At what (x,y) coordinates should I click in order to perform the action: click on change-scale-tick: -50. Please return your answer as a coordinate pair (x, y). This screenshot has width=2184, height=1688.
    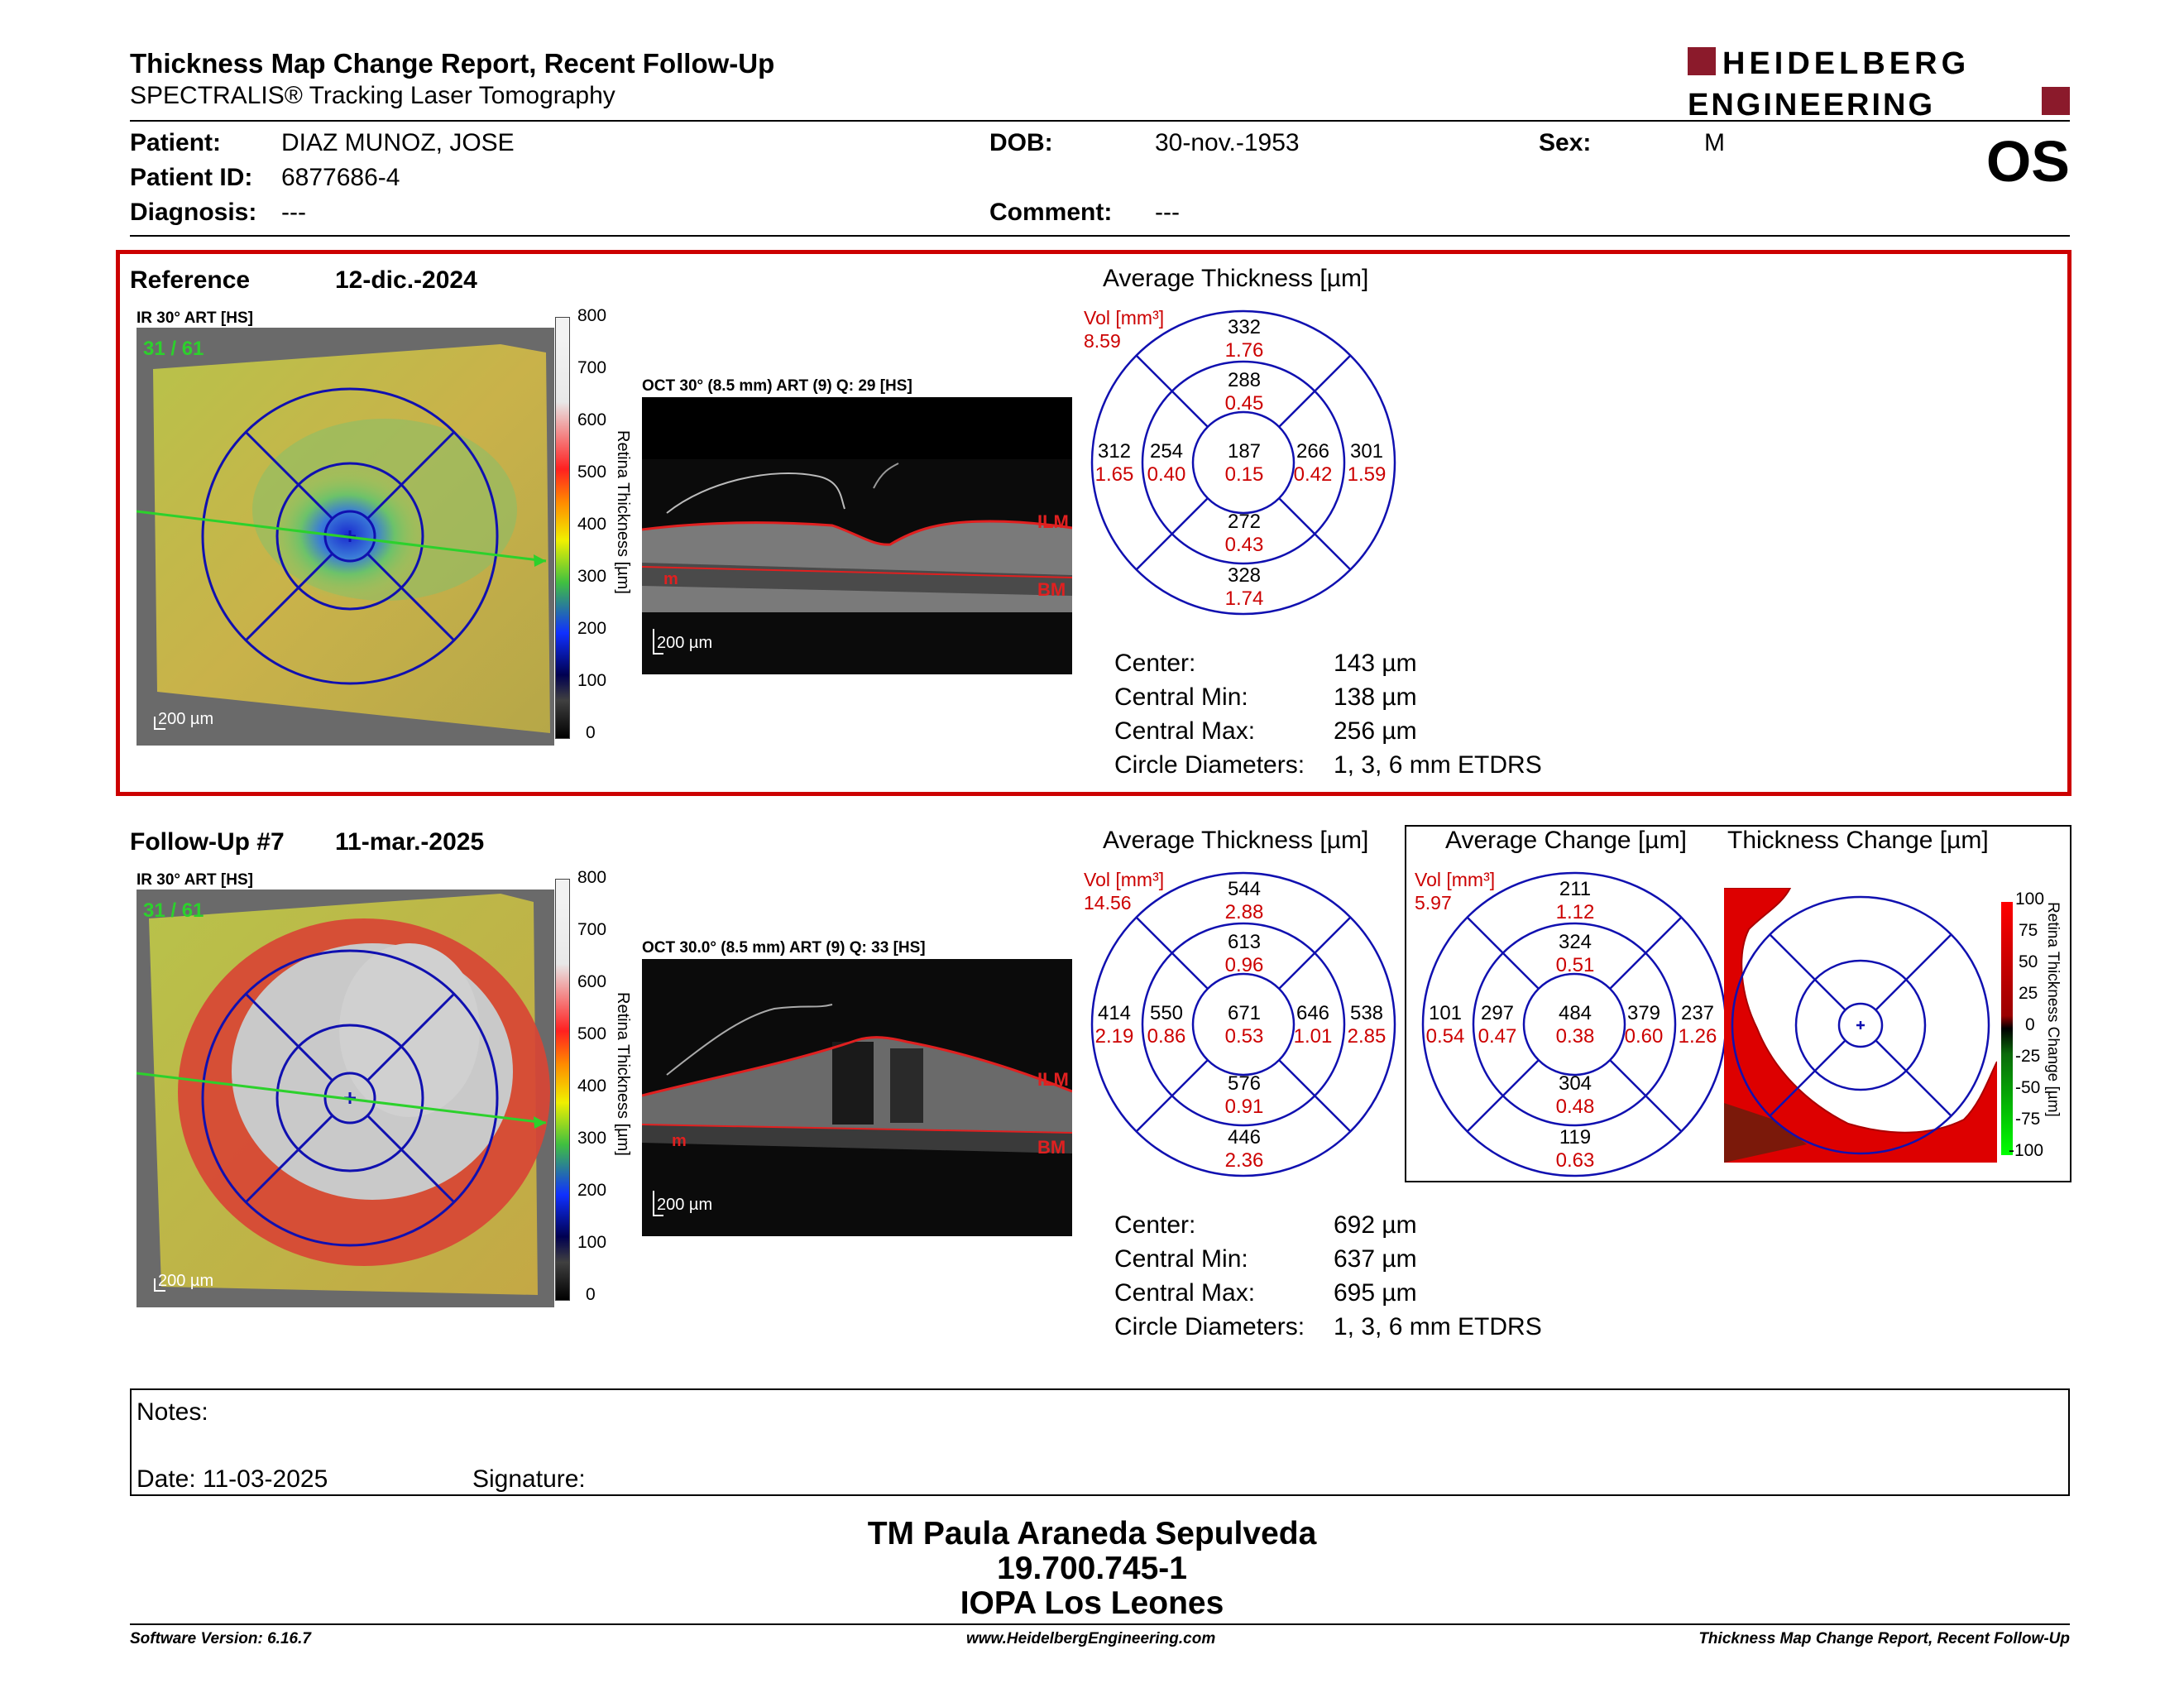
    Looking at the image, I should click on (2028, 1087).